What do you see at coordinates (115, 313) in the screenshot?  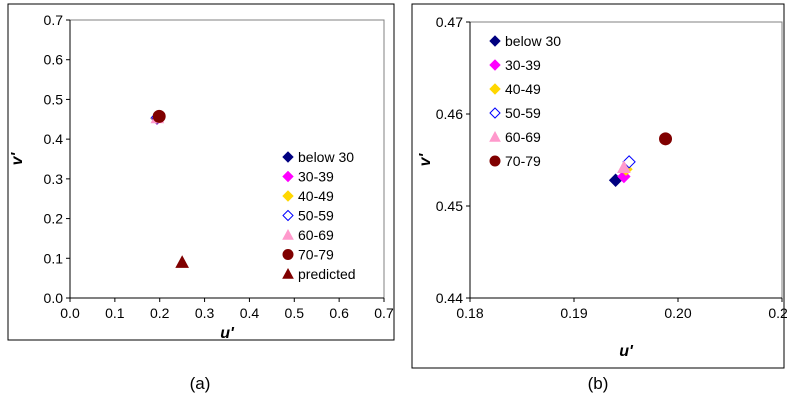 I see `chart-a-x-tick-label: 0.1` at bounding box center [115, 313].